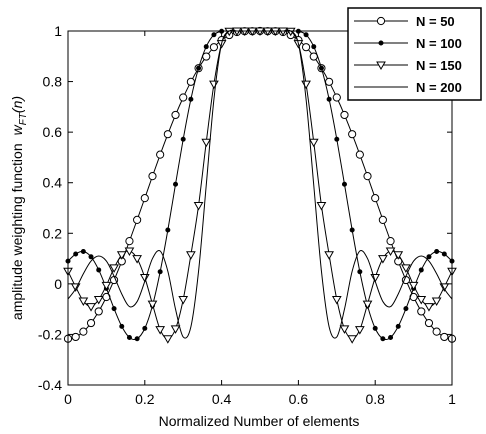 The height and width of the screenshot is (434, 486). I want to click on y-axis-label-arg: (n), so click(17, 104).